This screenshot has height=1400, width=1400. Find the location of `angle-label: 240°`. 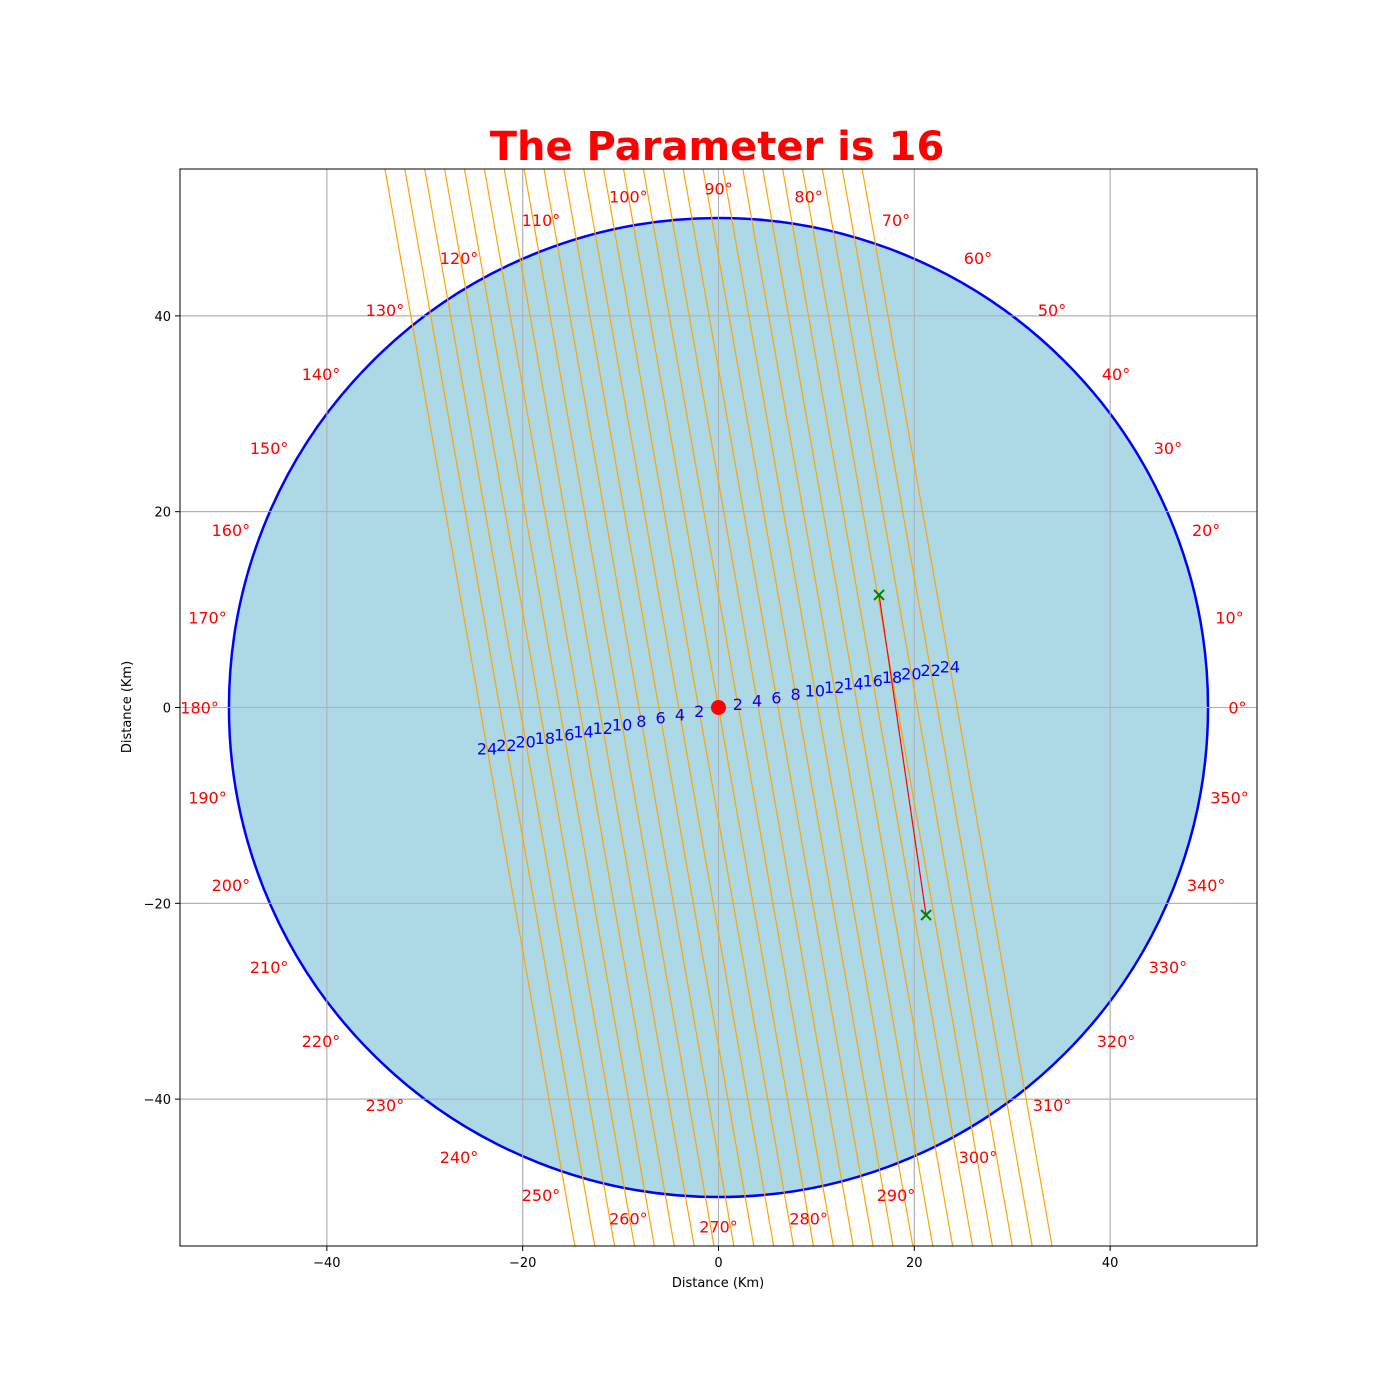

angle-label: 240° is located at coordinates (459, 1157).